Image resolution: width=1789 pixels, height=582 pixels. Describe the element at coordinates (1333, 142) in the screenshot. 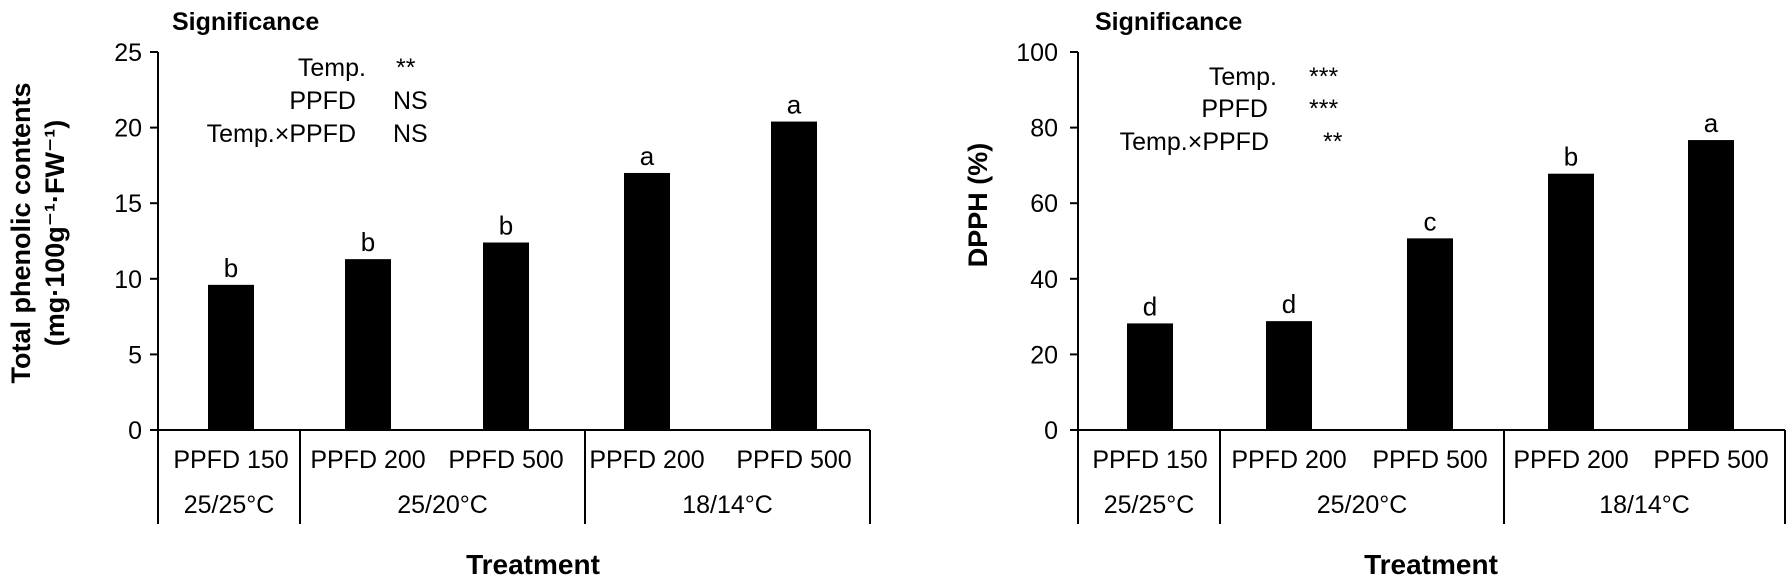

I see `sig-value-interaction: **` at that location.